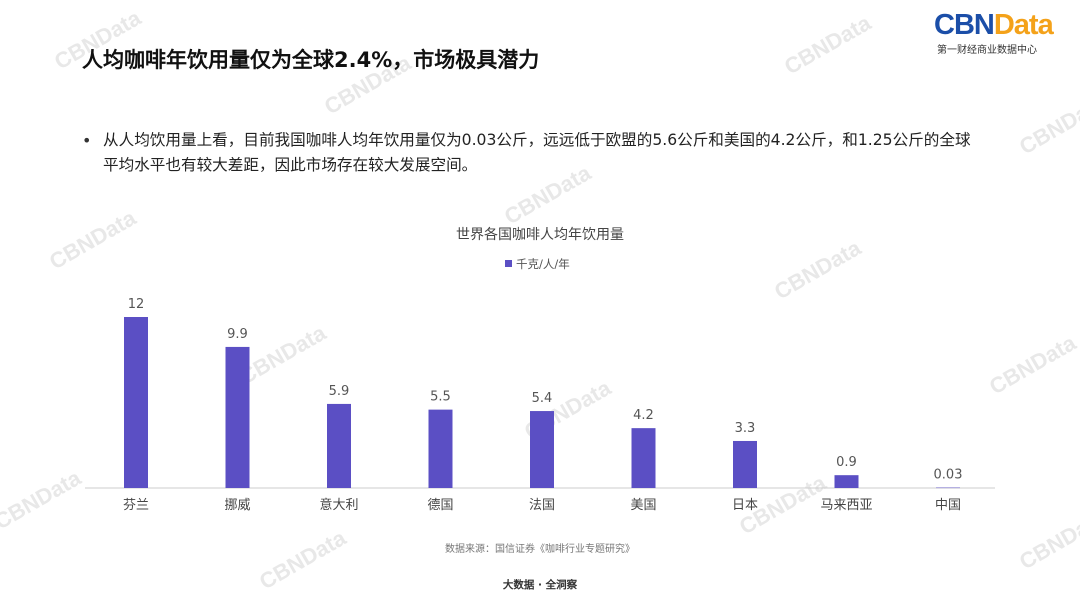 This screenshot has height=607, width=1080. Describe the element at coordinates (311, 60) in the screenshot. I see `slide-title: 人均咖啡年饮用量仅为全球2.4%，市场极具潜力` at that location.